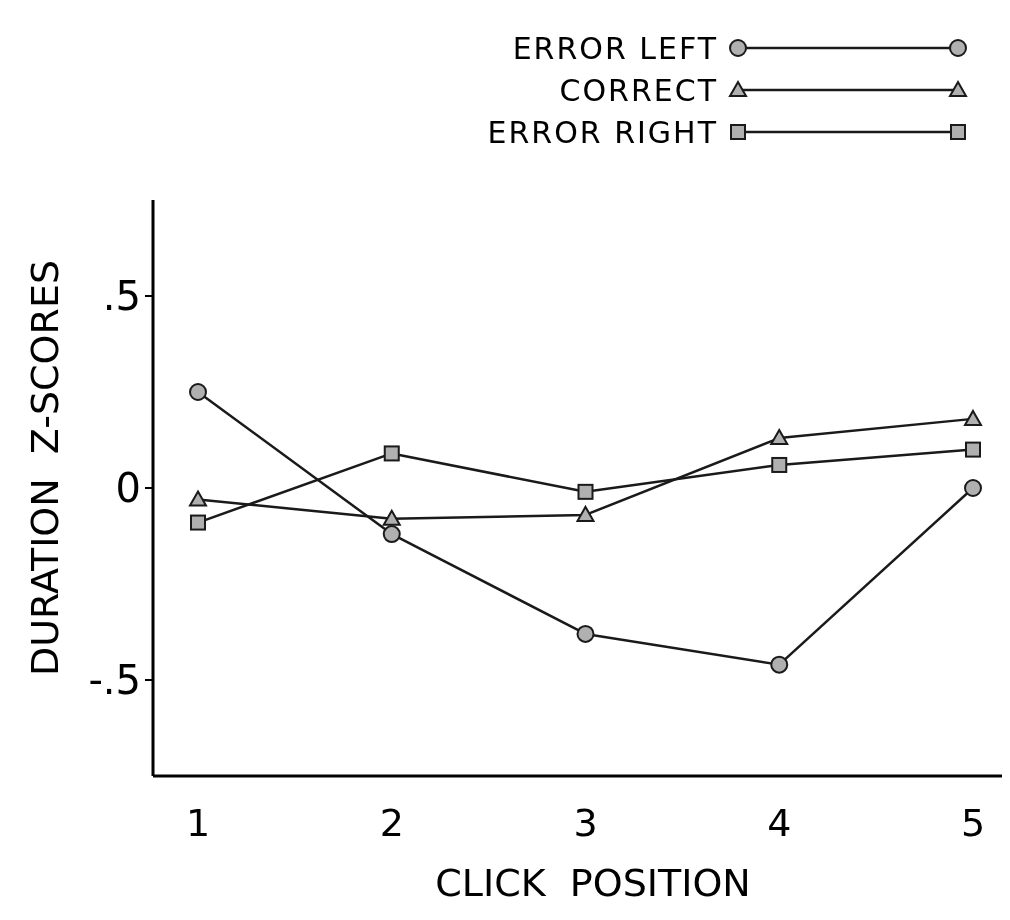 This screenshot has width=1010, height=920. I want to click on legend-label: ERROR RIGHT, so click(602, 132).